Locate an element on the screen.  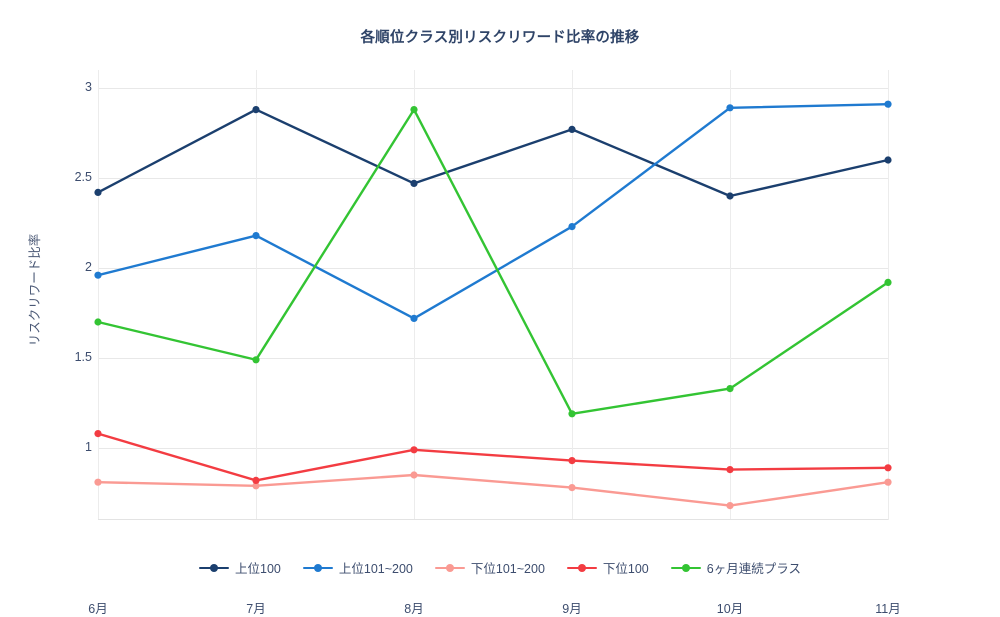
x-axis-tick: 11月 is located at coordinates (888, 609).